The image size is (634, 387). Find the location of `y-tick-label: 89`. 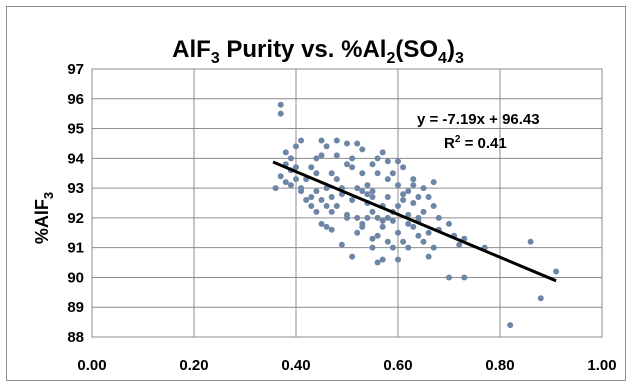

y-tick-label: 89 is located at coordinates (75, 307).